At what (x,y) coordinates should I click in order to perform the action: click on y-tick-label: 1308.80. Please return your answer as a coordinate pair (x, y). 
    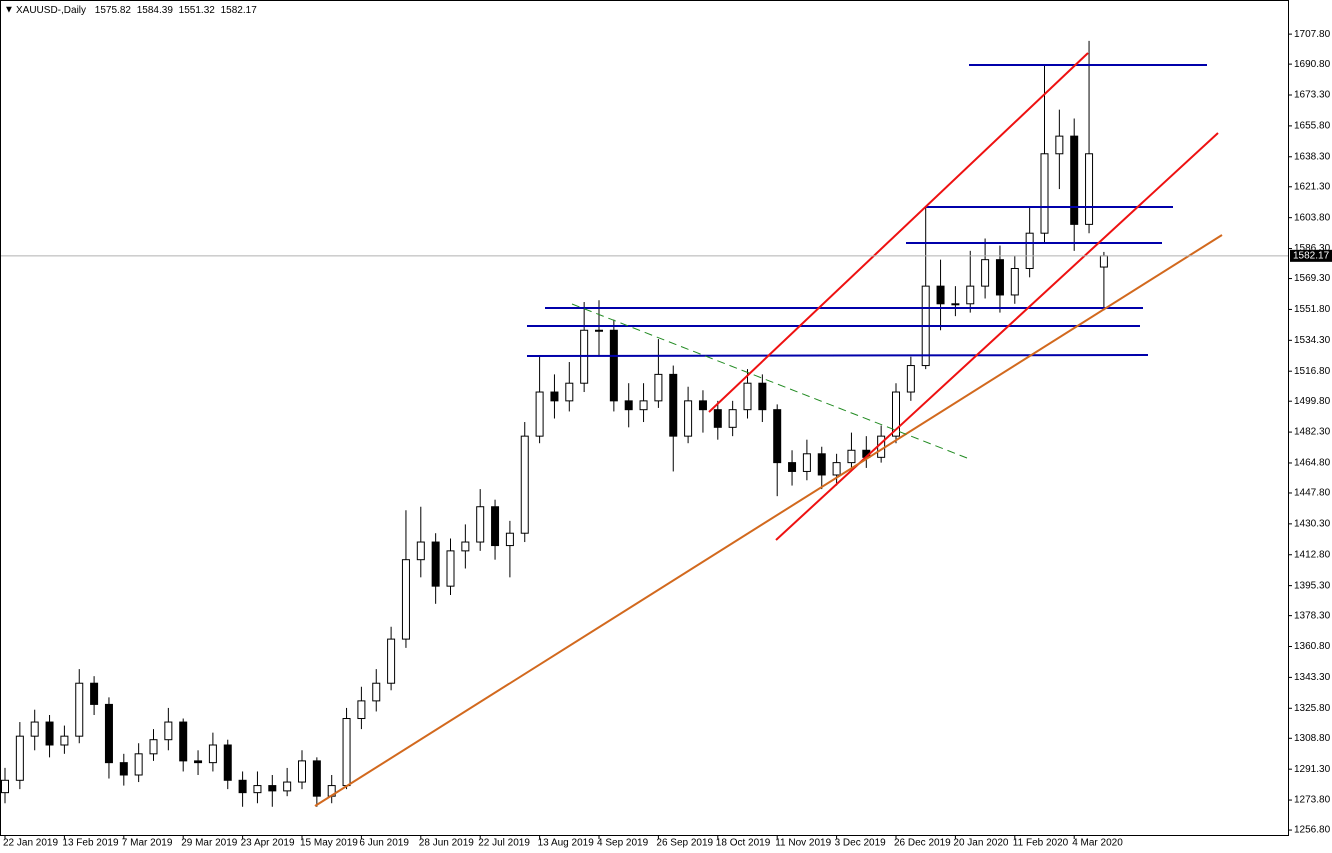
    Looking at the image, I should click on (1312, 738).